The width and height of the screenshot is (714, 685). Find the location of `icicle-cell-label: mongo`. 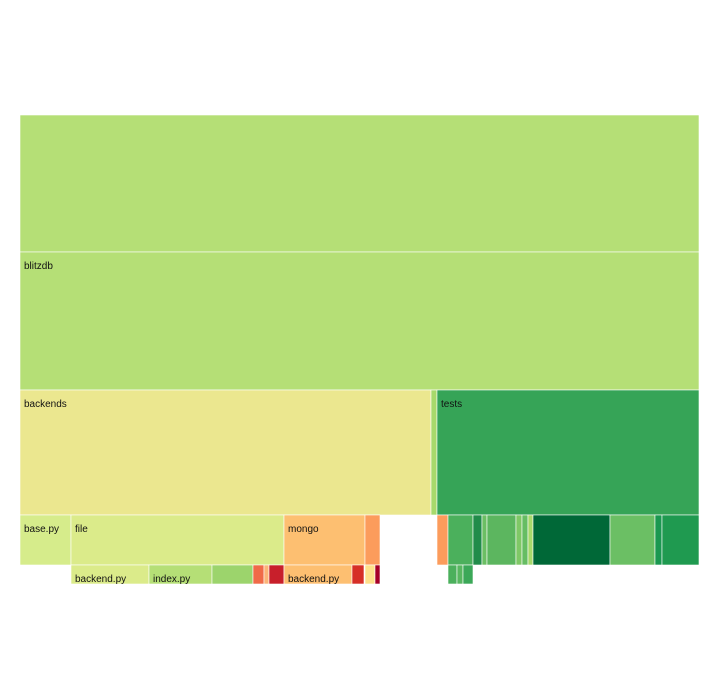

icicle-cell-label: mongo is located at coordinates (303, 529).